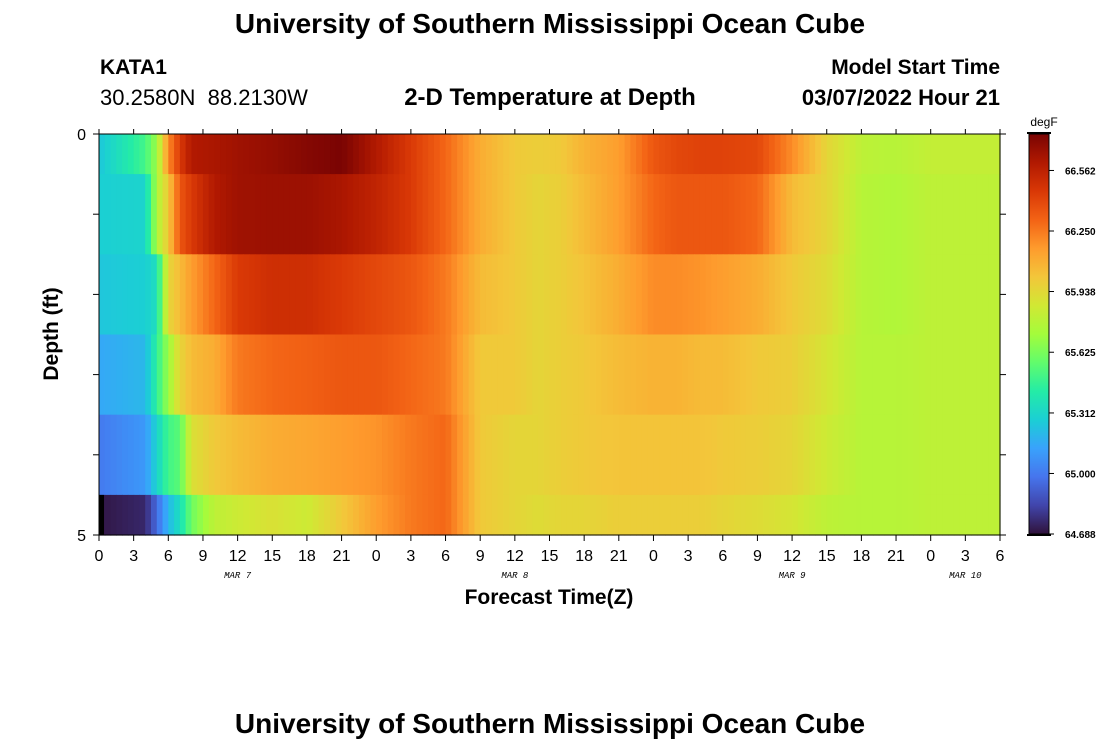 Image resolution: width=1100 pixels, height=750 pixels. I want to click on bottom-layer-marker, so click(101, 514).